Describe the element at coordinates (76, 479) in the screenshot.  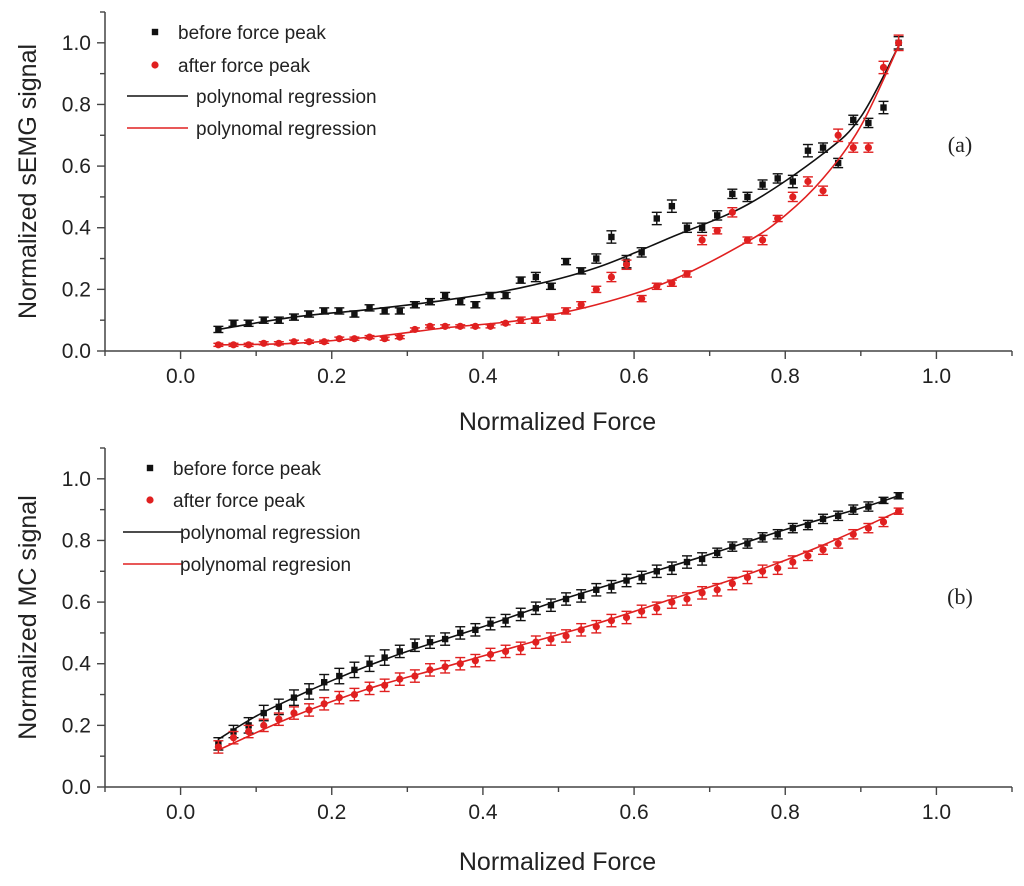
I see `y-tick-label: 1.0` at that location.